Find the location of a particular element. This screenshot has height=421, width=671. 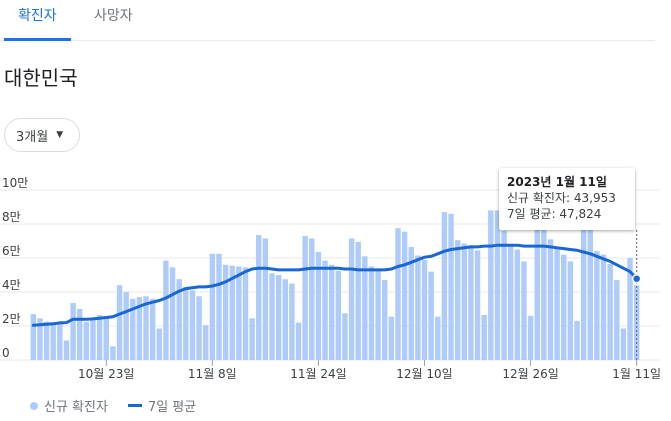

x-tick-label: 12월 26일 is located at coordinates (530, 374).